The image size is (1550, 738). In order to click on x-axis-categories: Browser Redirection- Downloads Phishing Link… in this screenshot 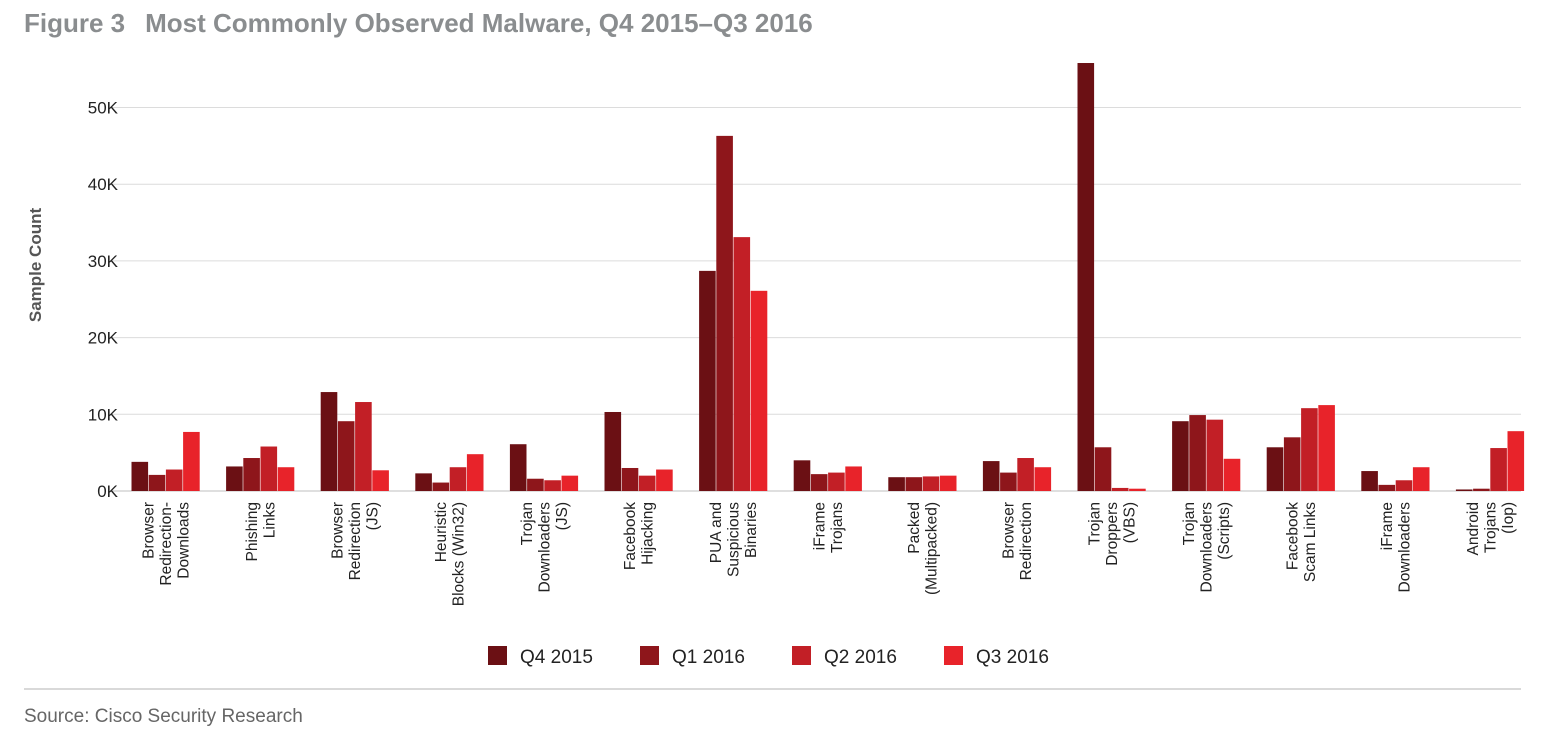, I will do `click(828, 554)`.